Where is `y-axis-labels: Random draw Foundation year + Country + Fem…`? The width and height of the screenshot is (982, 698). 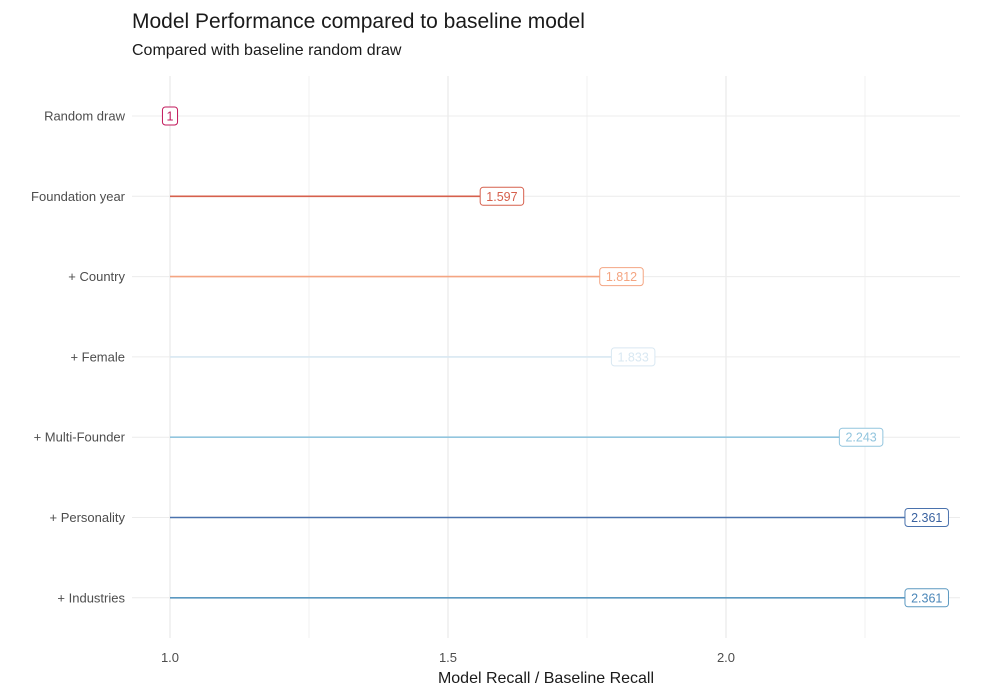 y-axis-labels: Random draw Foundation year + Country + Fem… is located at coordinates (78, 357).